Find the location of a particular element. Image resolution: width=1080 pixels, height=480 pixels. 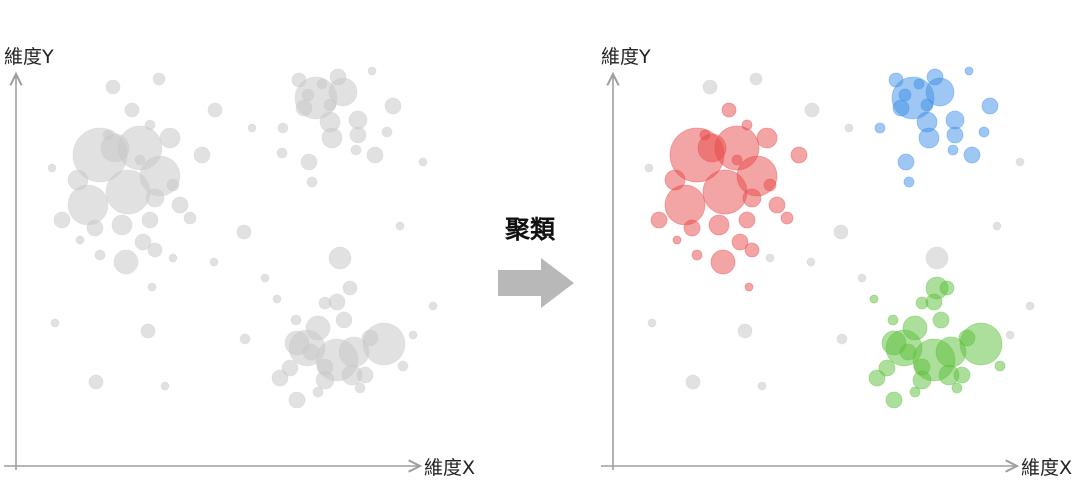

transition-label: 聚類 is located at coordinates (530, 229).